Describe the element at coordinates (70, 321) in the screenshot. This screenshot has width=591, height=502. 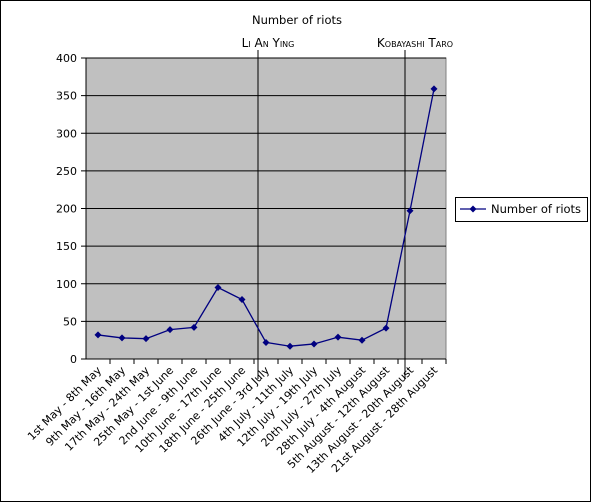
I see `y-tick-label: 50` at that location.